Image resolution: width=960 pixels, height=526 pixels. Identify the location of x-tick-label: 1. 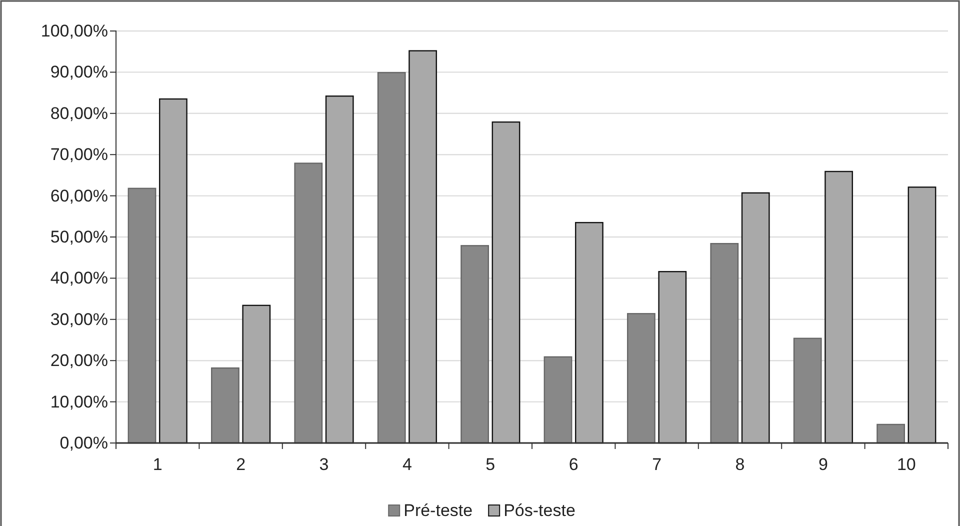
(157, 464).